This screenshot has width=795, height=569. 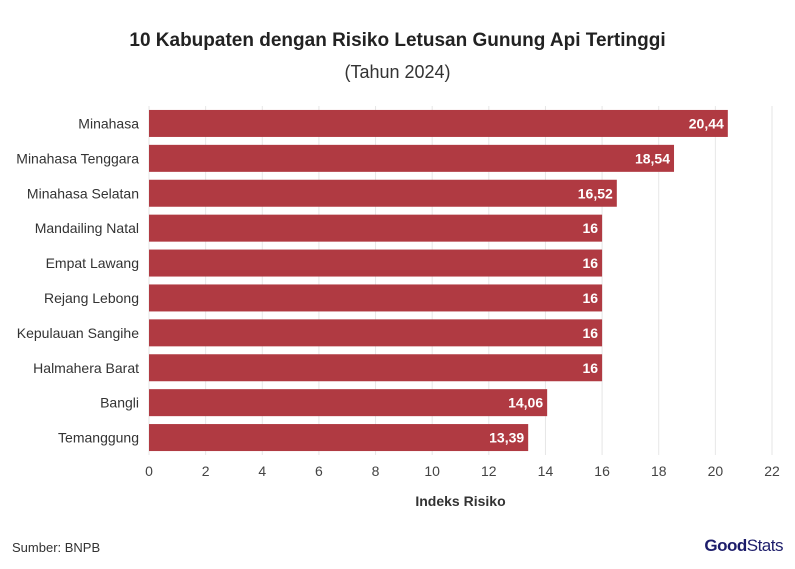 What do you see at coordinates (56, 547) in the screenshot?
I see `source-note: Sumber: BNPB` at bounding box center [56, 547].